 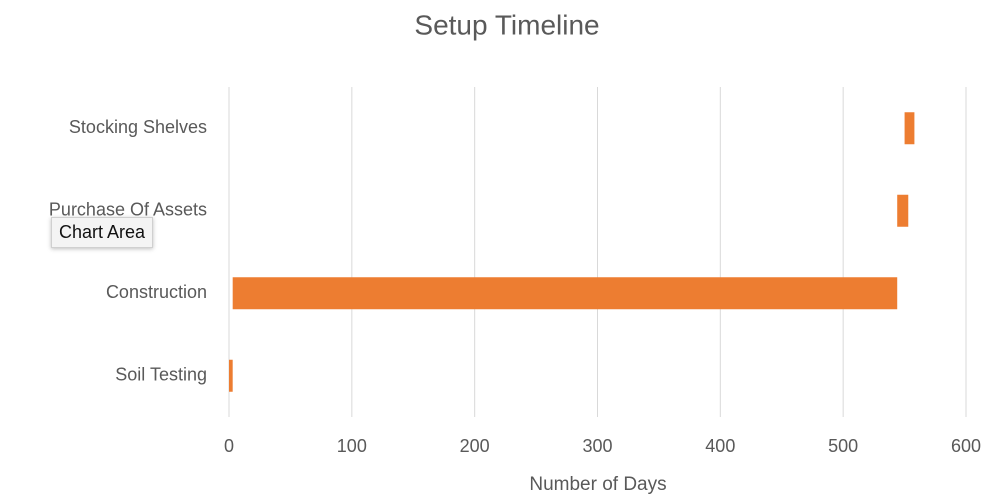 What do you see at coordinates (229, 446) in the screenshot?
I see `x-tick-label: 0` at bounding box center [229, 446].